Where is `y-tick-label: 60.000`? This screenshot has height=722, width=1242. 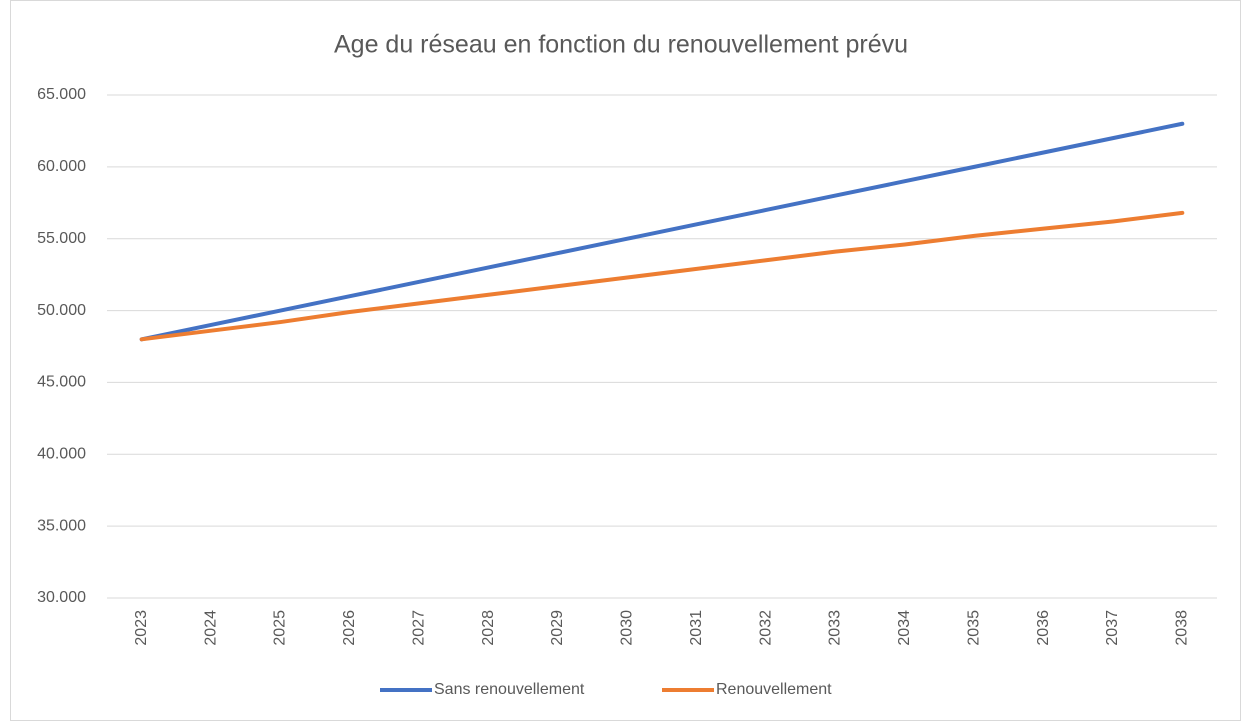 y-tick-label: 60.000 is located at coordinates (61, 166).